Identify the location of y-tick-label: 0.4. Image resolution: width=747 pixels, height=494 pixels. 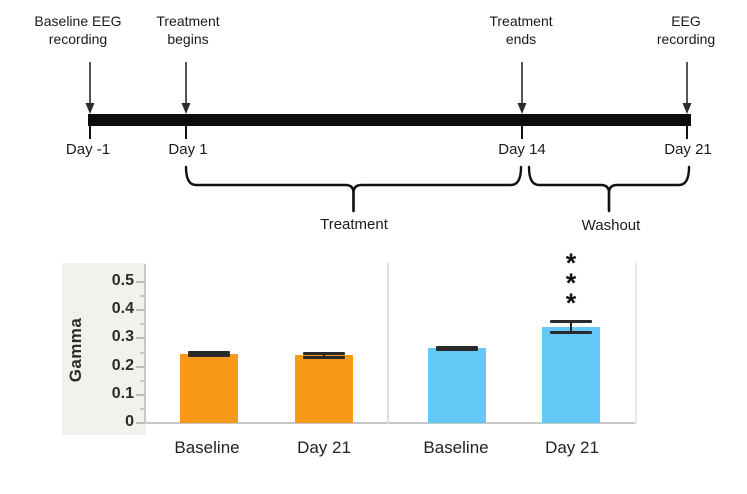
(122, 309).